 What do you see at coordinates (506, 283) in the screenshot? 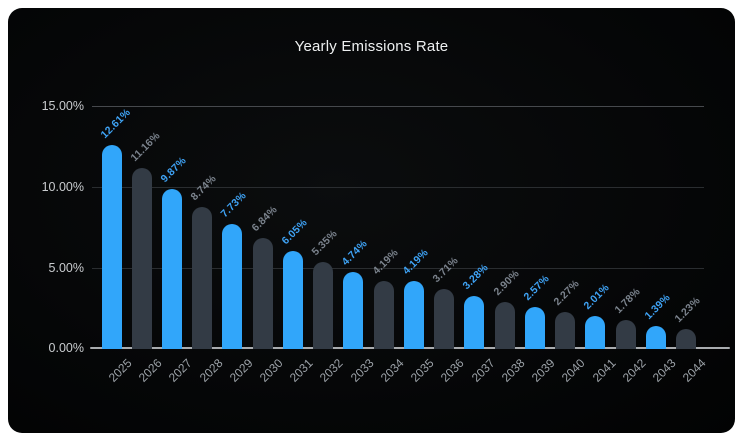
I see `bar-value-label-2038: 2.90%` at bounding box center [506, 283].